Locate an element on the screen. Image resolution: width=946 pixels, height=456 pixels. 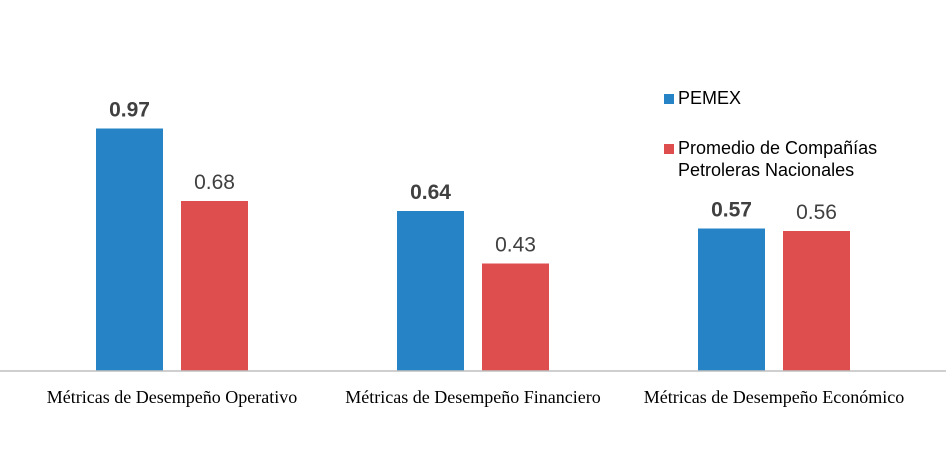
data-label-promedio-0: 0.68 is located at coordinates (214, 182).